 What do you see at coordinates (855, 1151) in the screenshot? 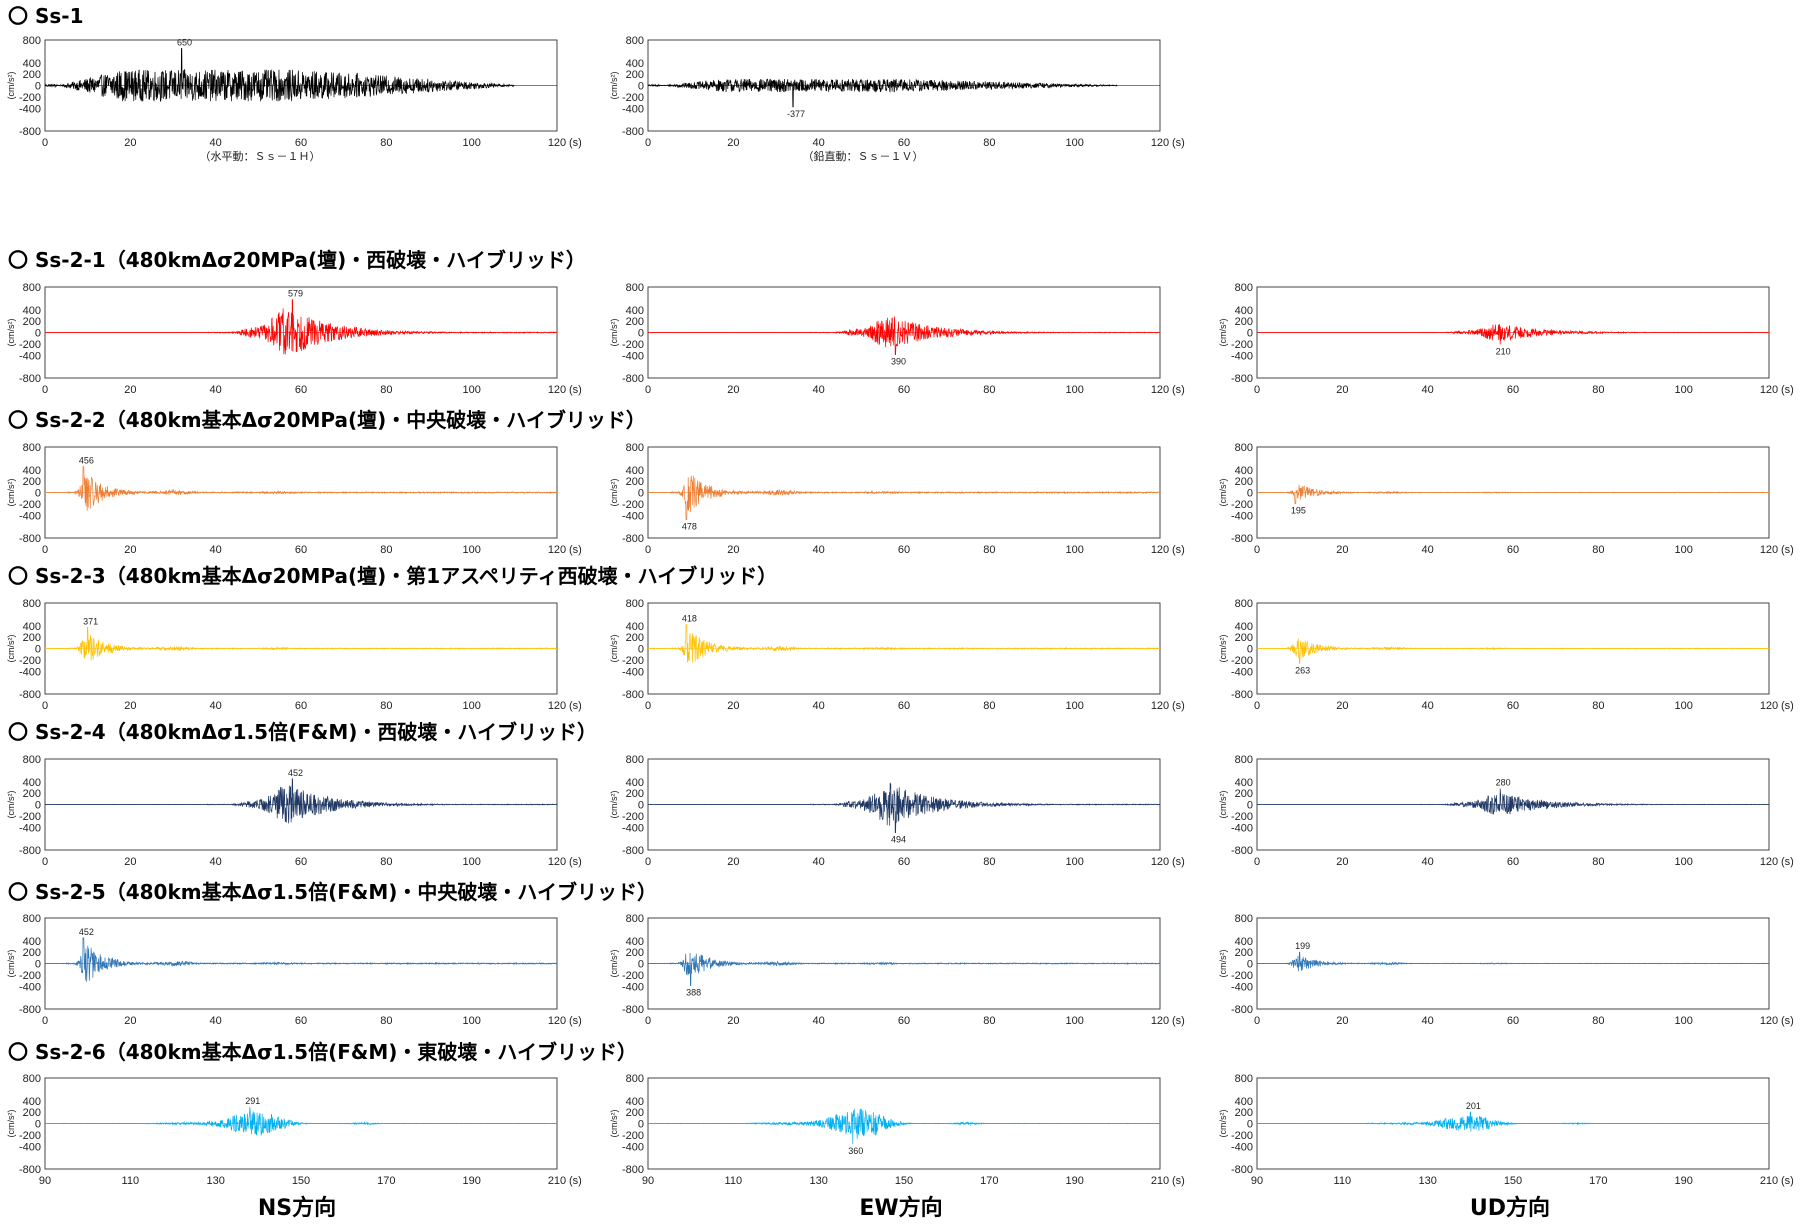
I see `peak-value-label: 360` at bounding box center [855, 1151].